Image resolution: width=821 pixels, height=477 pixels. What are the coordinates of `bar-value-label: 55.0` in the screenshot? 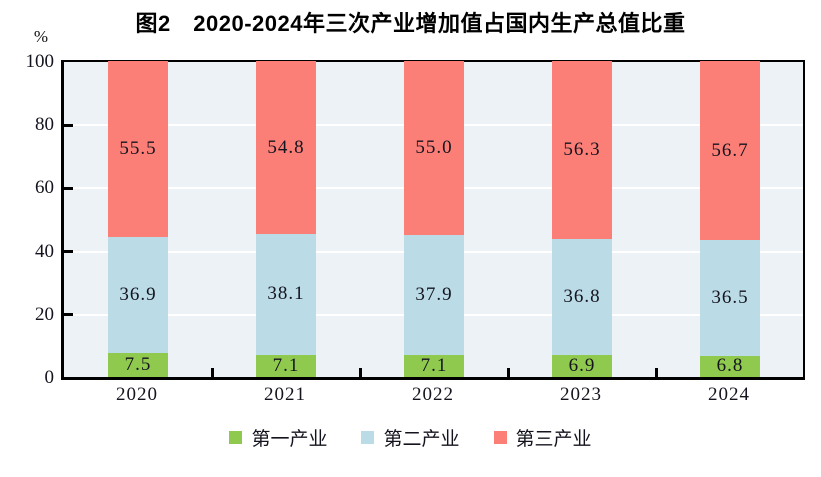 It's located at (434, 147).